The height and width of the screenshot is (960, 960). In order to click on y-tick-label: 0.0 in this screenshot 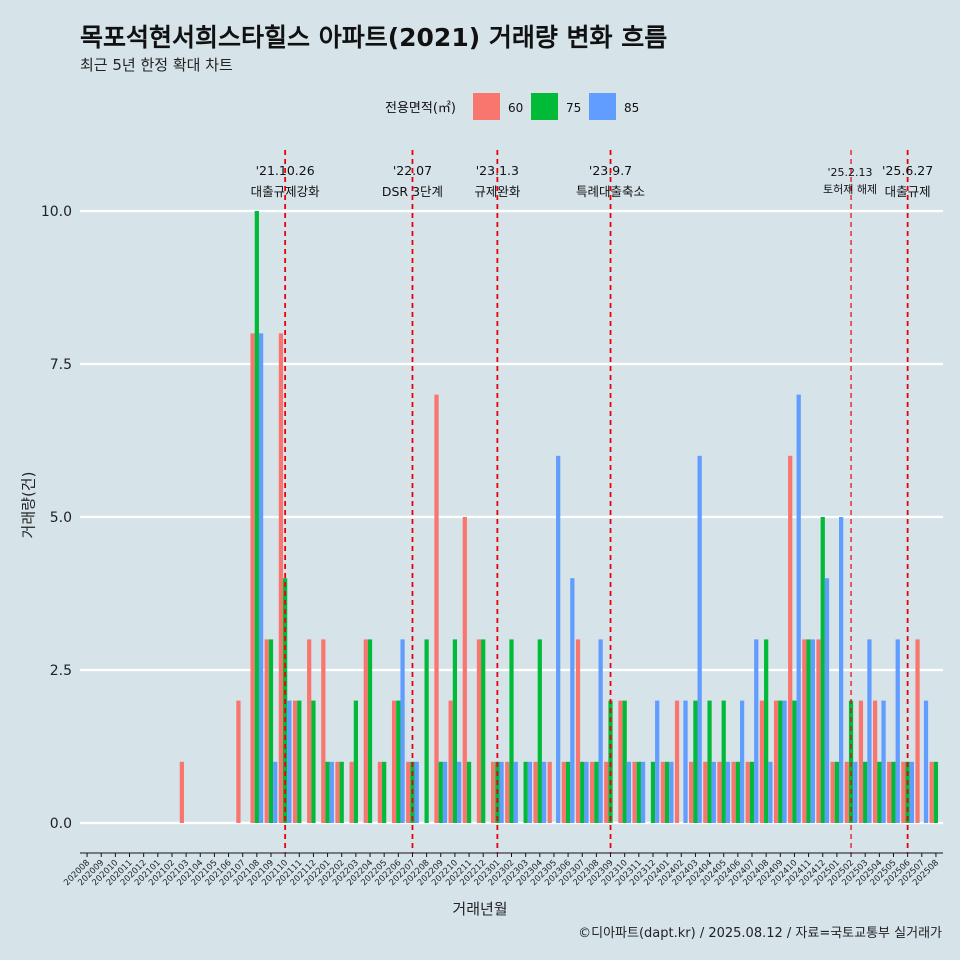, I will do `click(61, 824)`.